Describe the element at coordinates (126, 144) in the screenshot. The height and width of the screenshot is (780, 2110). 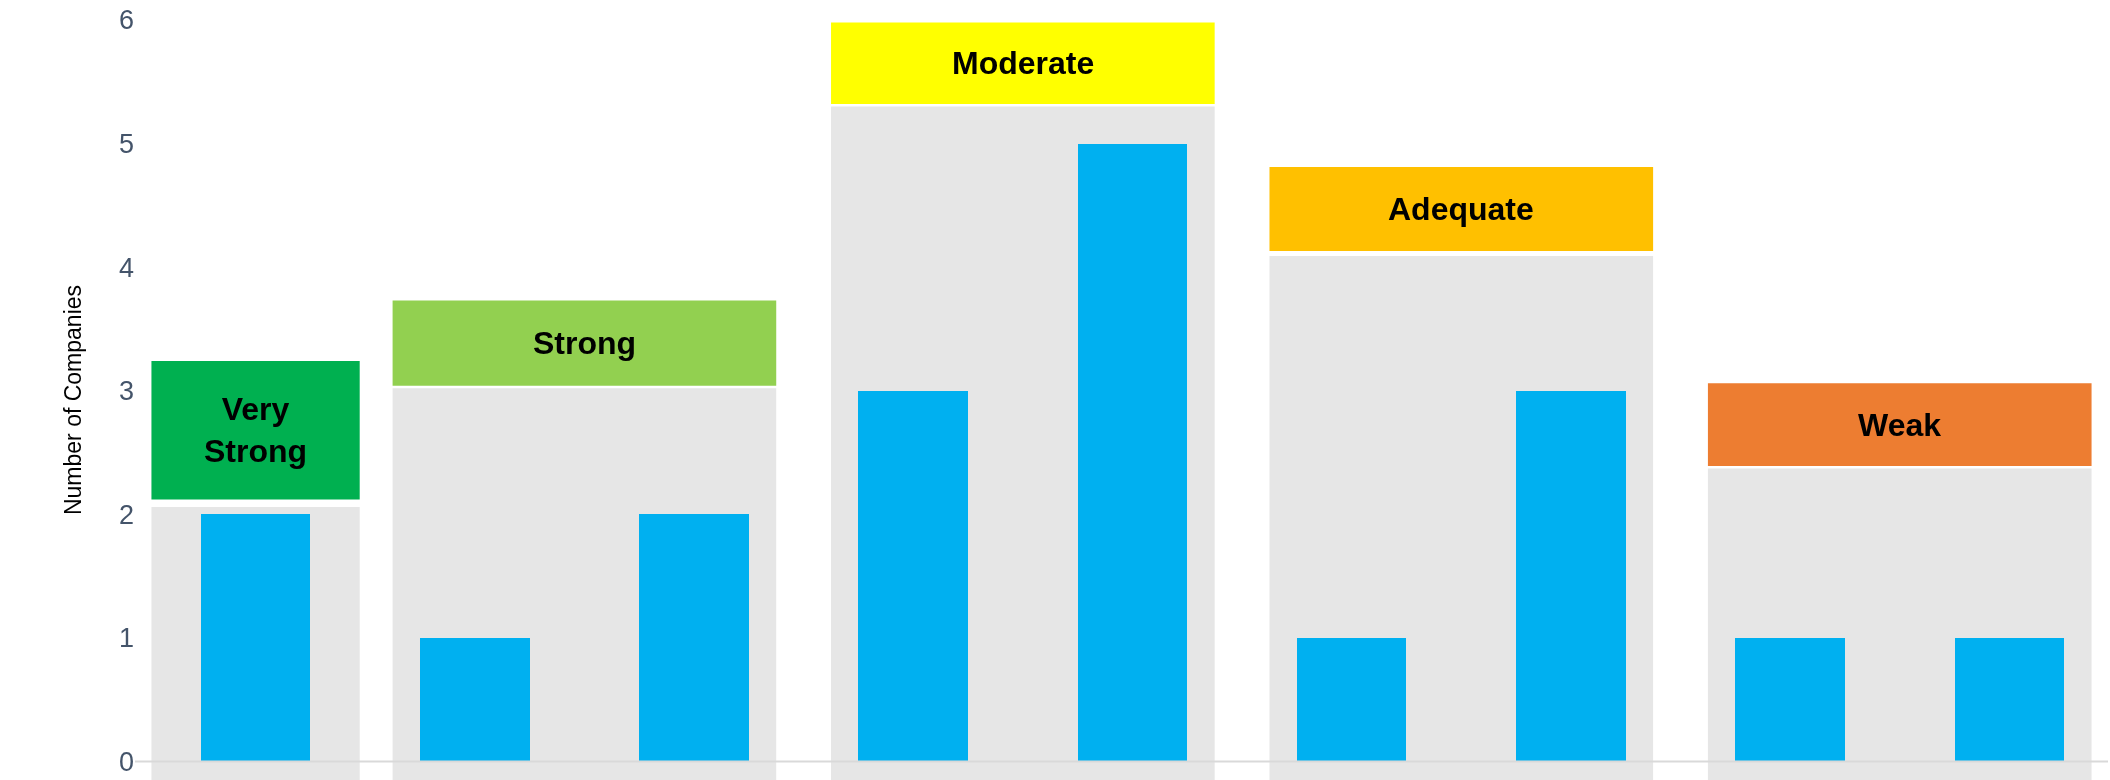
I see `y-tick-label: 5` at that location.